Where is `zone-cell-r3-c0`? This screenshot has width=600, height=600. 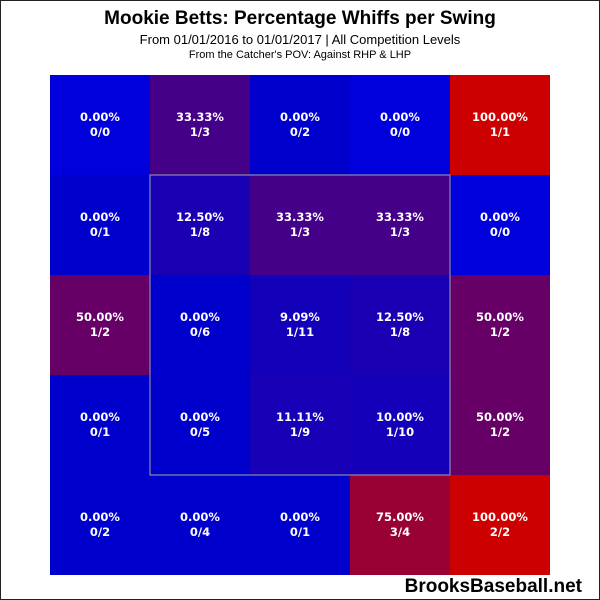 zone-cell-r3-c0 is located at coordinates (100, 425).